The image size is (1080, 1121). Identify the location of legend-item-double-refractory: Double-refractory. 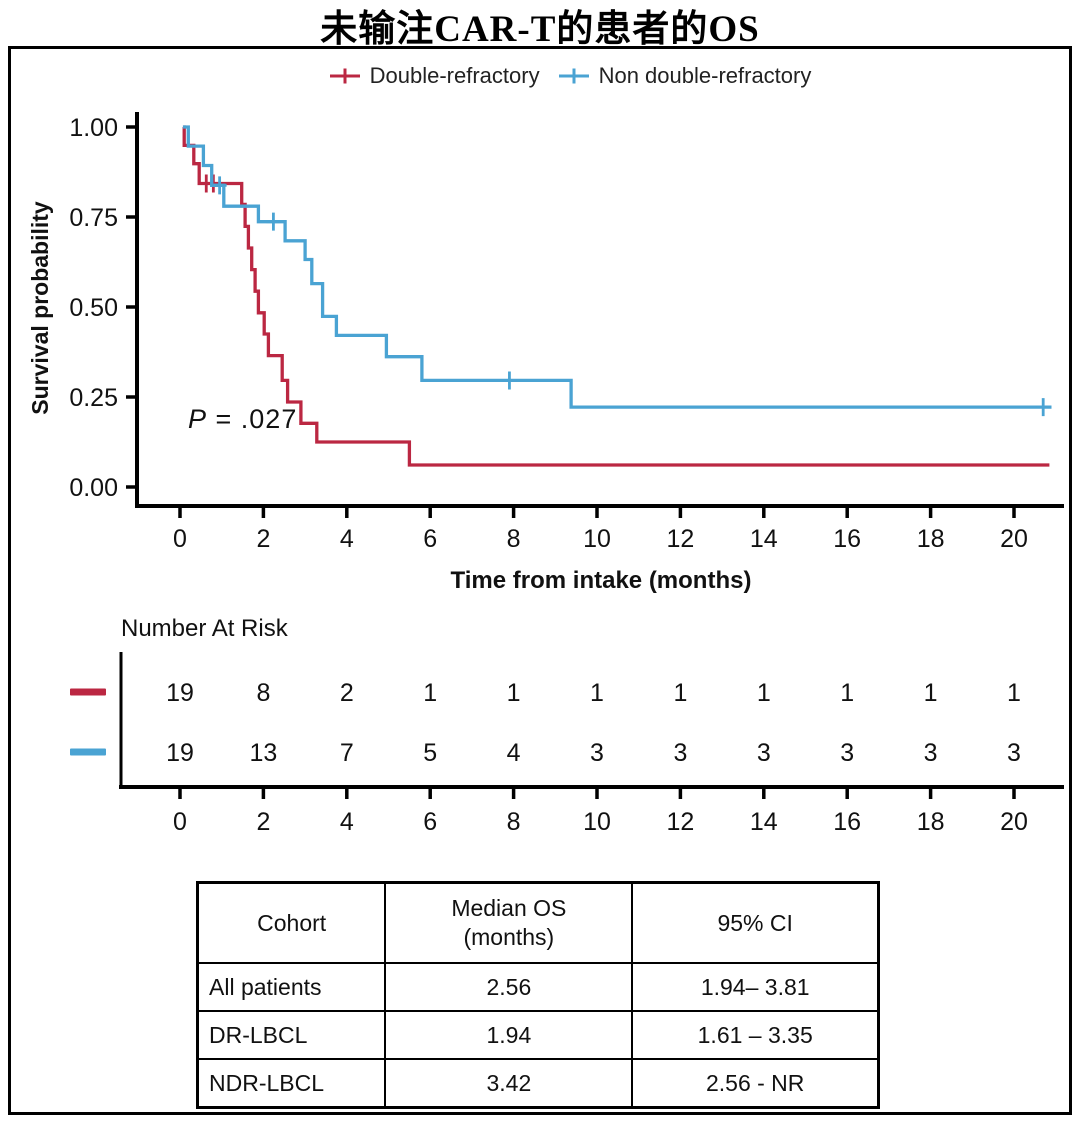
(434, 76).